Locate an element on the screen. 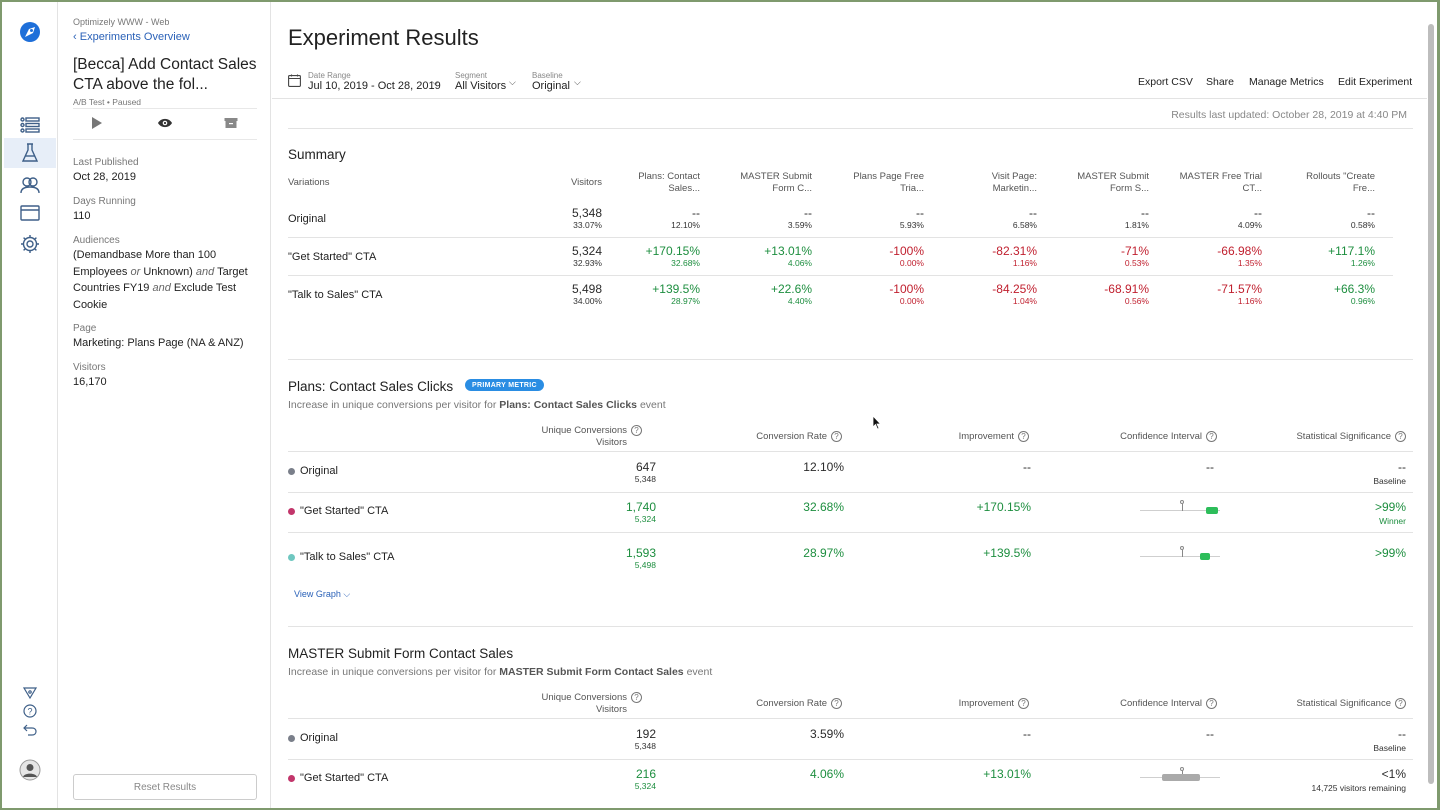 The width and height of the screenshot is (1440, 810). metric-cell: -100% 0.00% is located at coordinates (906, 256).